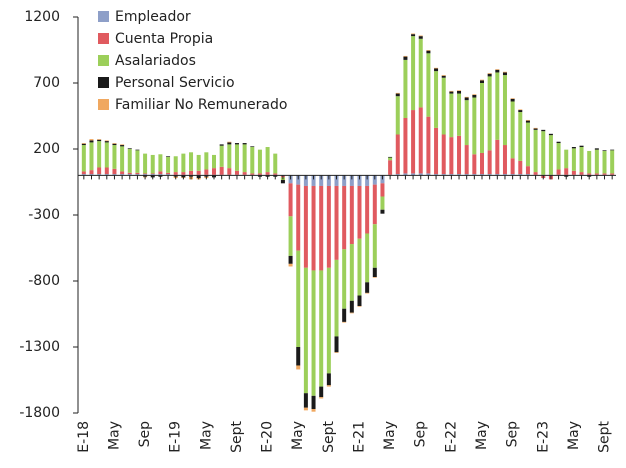 The image size is (626, 468). What do you see at coordinates (237, 437) in the screenshot?
I see `x-tick-label: Sept` at bounding box center [237, 437].